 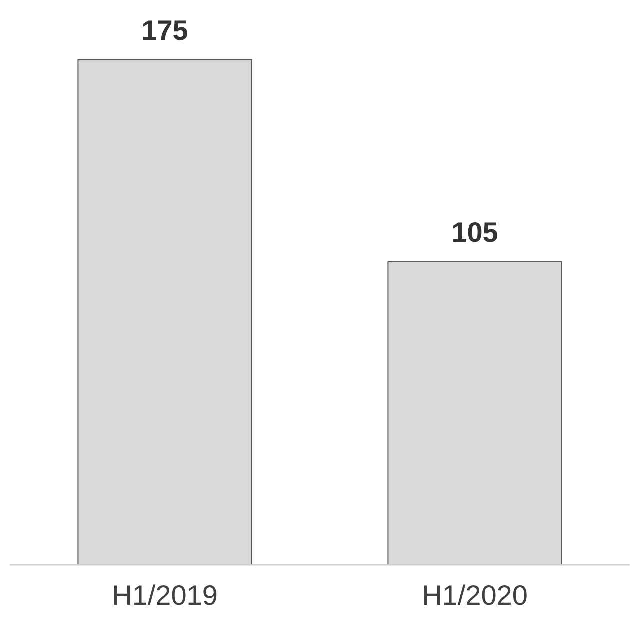 I want to click on x-tick-label: H1/2020, so click(x=475, y=595).